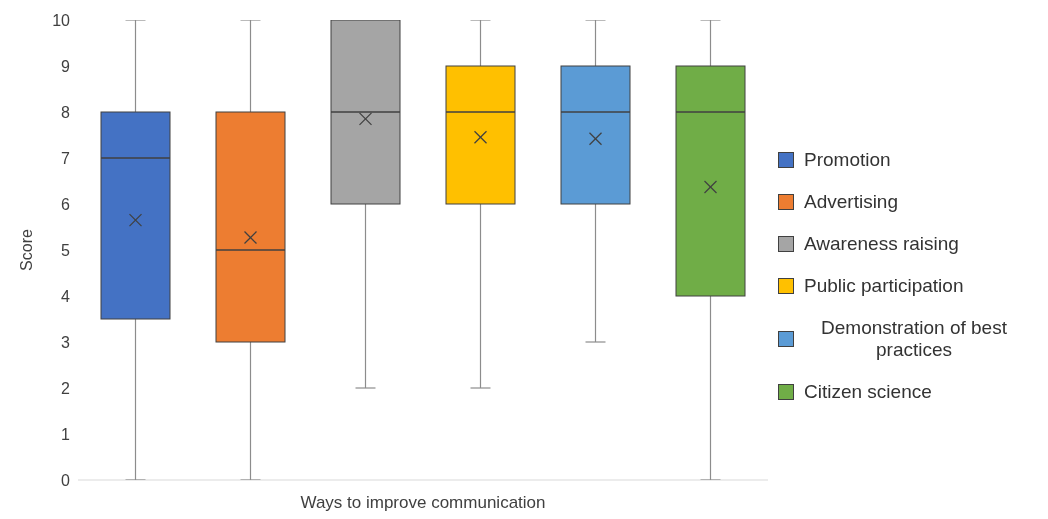 The height and width of the screenshot is (519, 1048). I want to click on legend-label: Public participation, so click(884, 285).